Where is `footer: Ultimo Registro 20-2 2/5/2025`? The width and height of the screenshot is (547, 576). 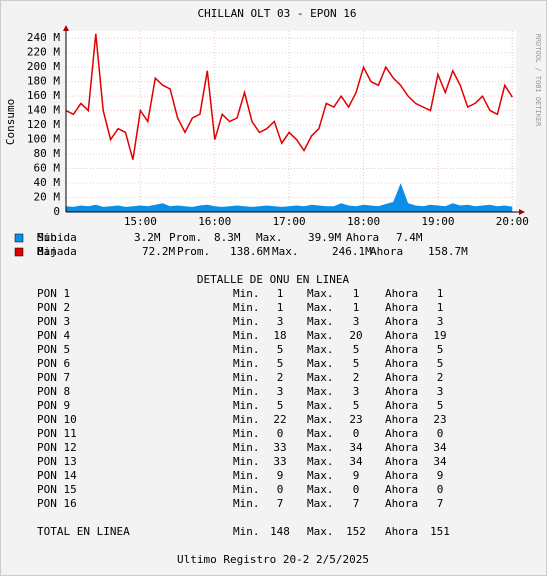
footer: Ultimo Registro 20-2 2/5/2025 is located at coordinates (273, 559).